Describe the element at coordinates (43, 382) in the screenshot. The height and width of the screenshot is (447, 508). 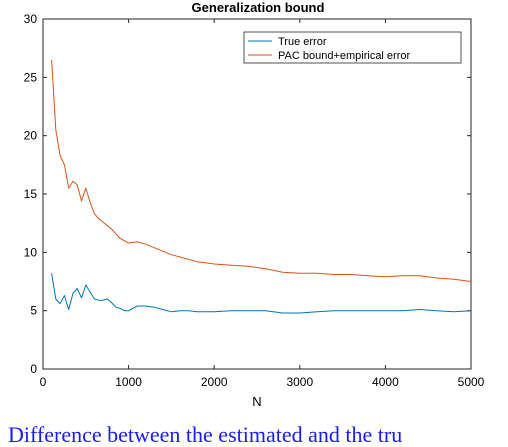
I see `x-tick-label: 0` at that location.